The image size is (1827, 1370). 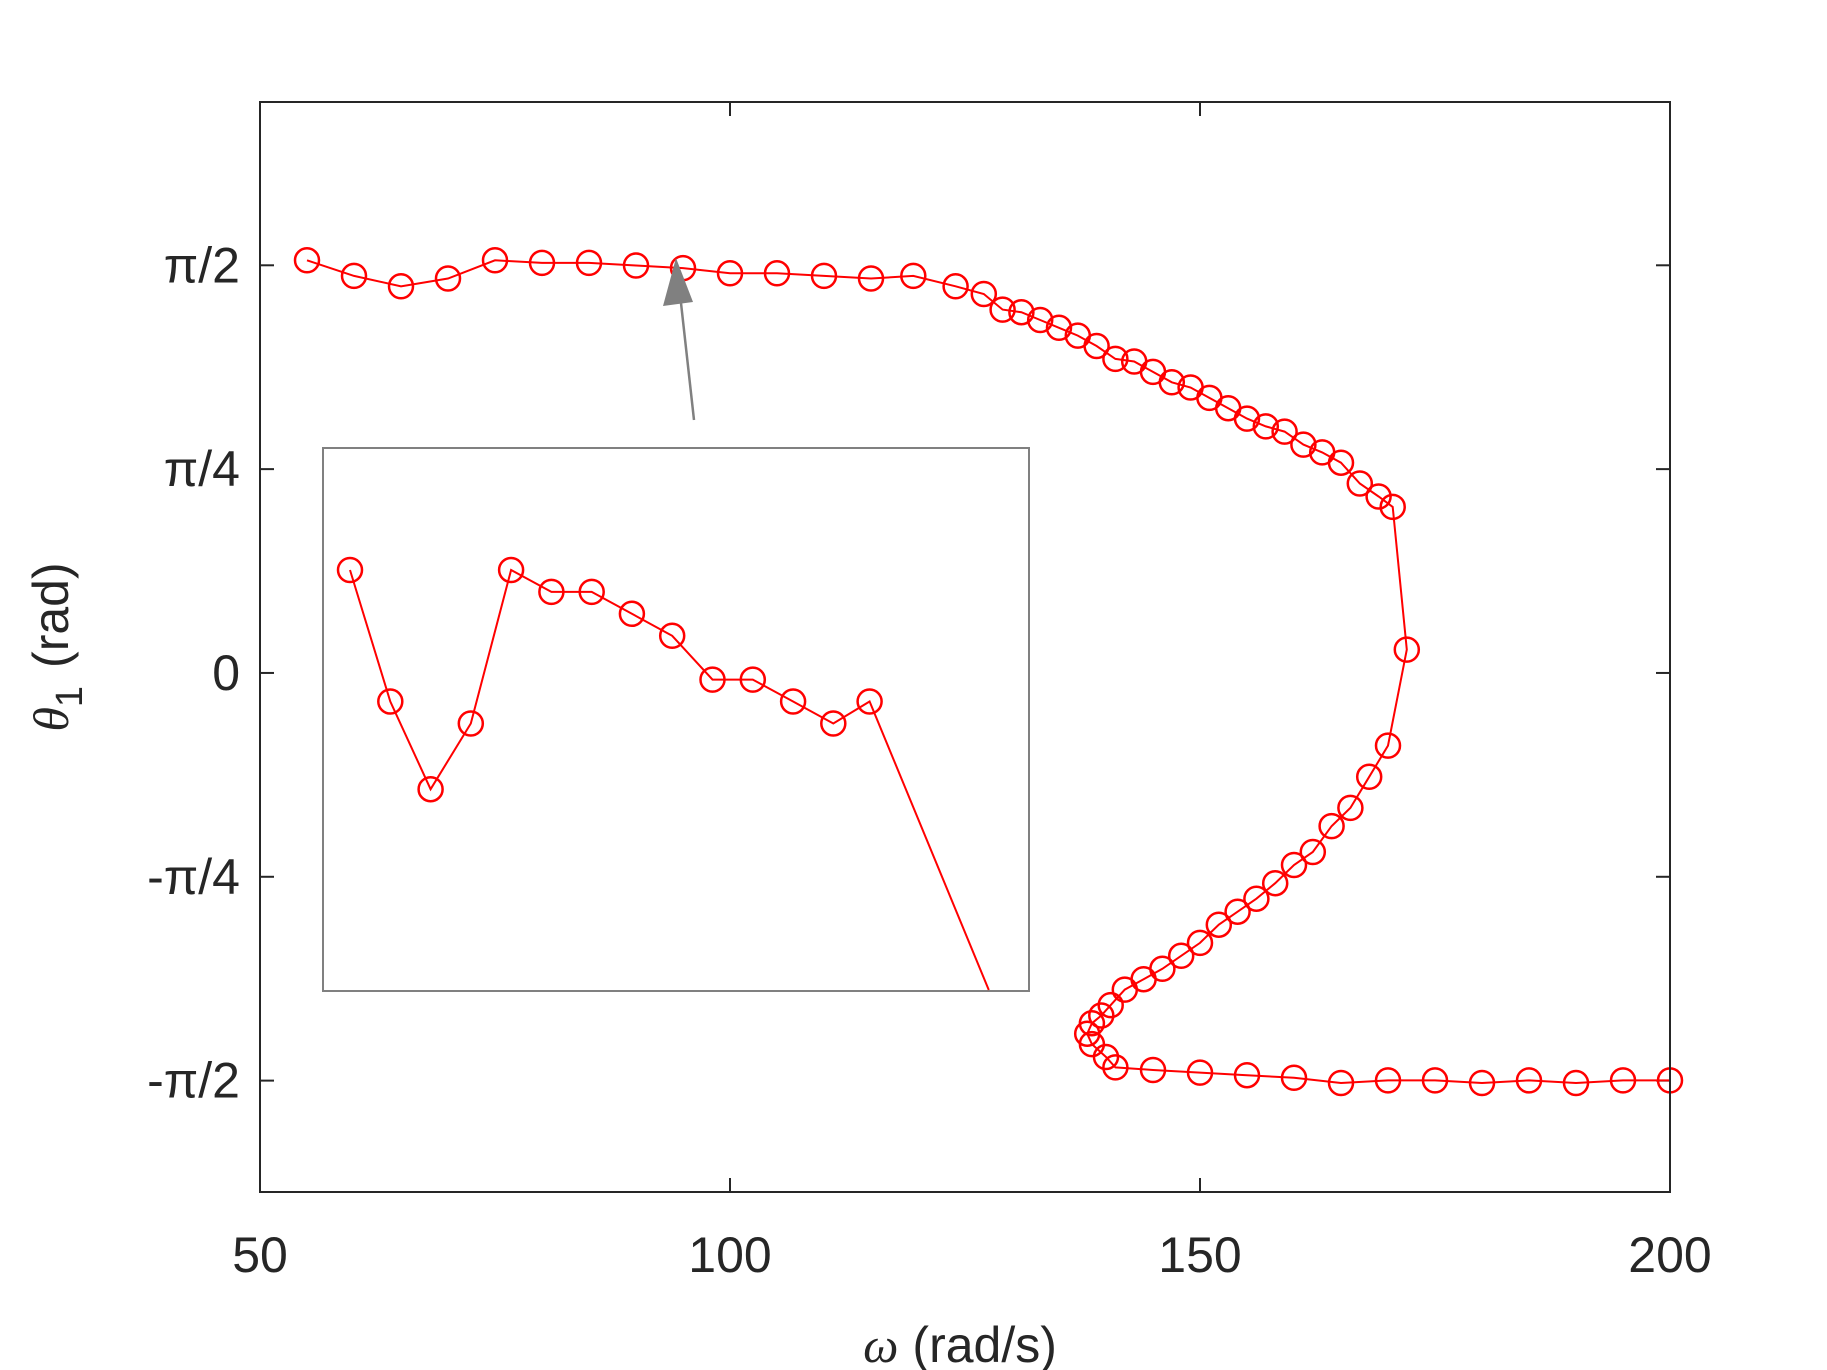 I want to click on y-tick-labels: π/2 π/4 0 -π/4 -π/2, so click(x=193, y=672).